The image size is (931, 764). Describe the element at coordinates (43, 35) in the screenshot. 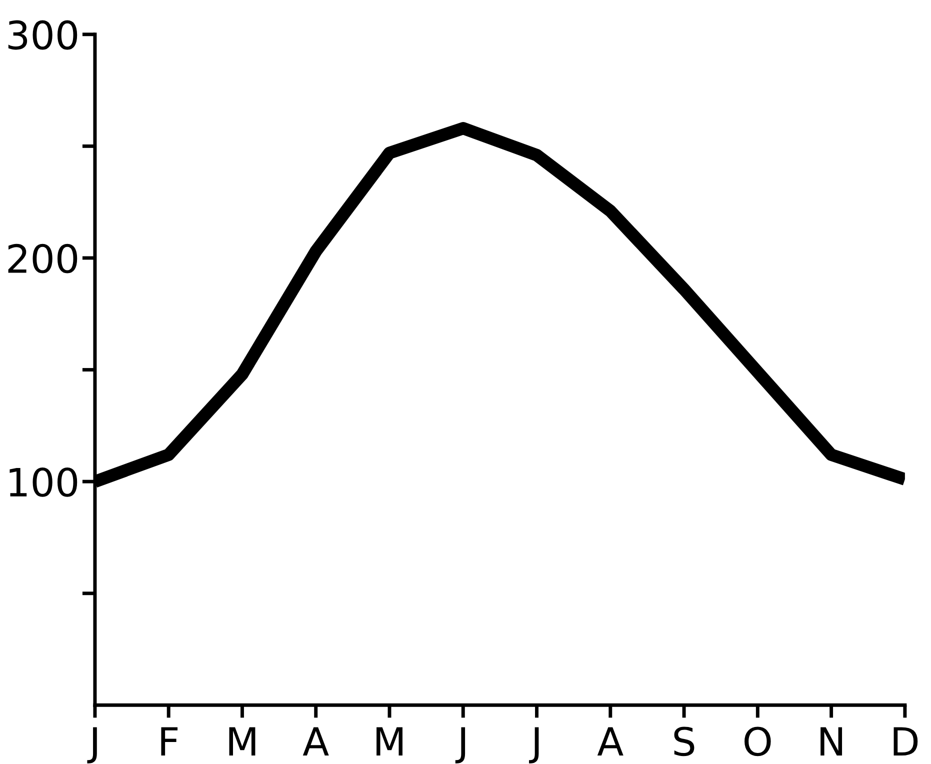

I see `y-tick-label: 300` at that location.